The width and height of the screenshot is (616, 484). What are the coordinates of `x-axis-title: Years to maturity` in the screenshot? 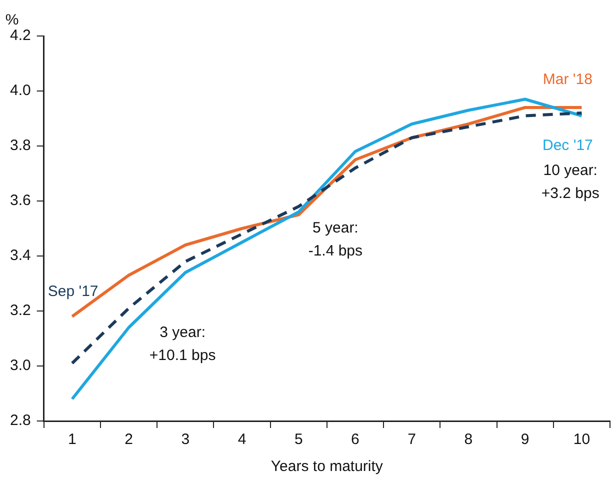 It's located at (327, 467).